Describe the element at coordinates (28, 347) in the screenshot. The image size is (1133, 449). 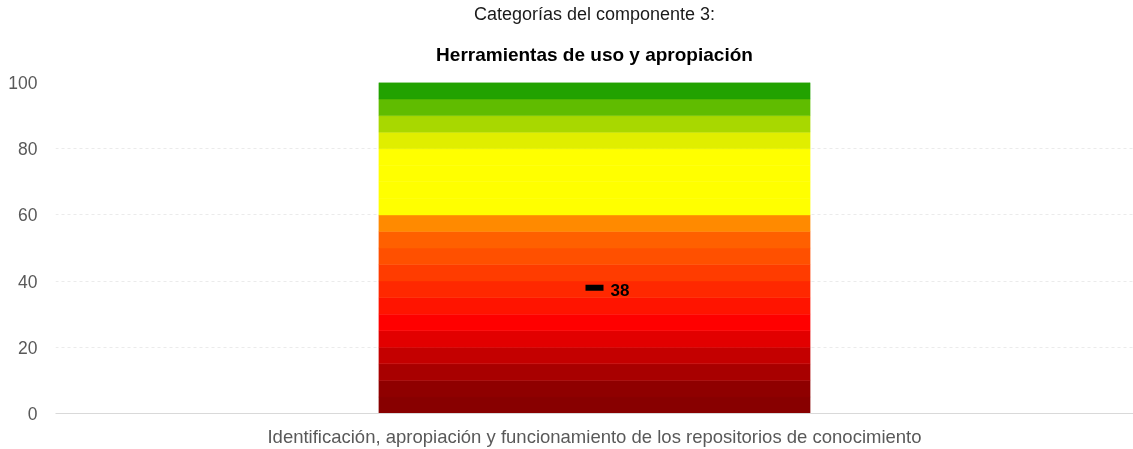
I see `y-tick-label: 20` at that location.